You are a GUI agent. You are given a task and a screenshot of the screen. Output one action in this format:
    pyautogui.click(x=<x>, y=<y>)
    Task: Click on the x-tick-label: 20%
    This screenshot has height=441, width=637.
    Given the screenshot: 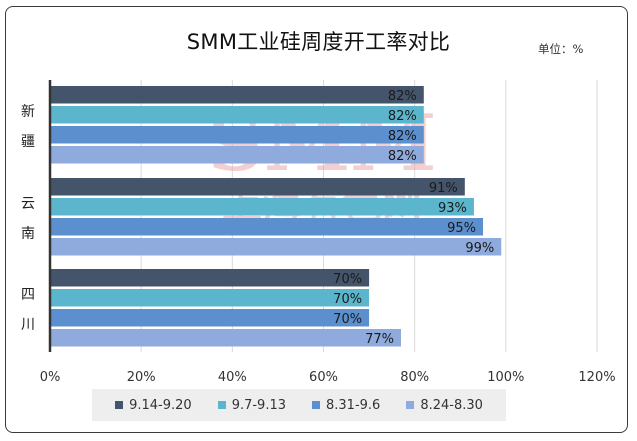 What is the action you would take?
    pyautogui.click(x=141, y=377)
    